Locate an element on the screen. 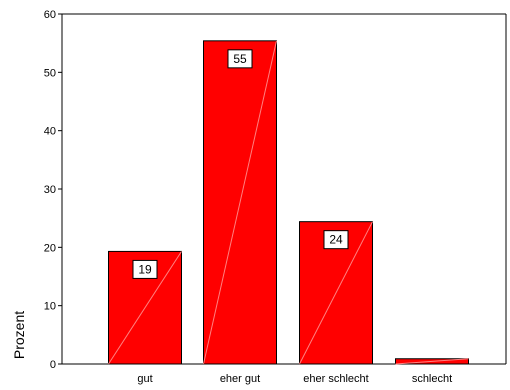 This screenshot has height=390, width=510. data-label: 19 is located at coordinates (145, 269).